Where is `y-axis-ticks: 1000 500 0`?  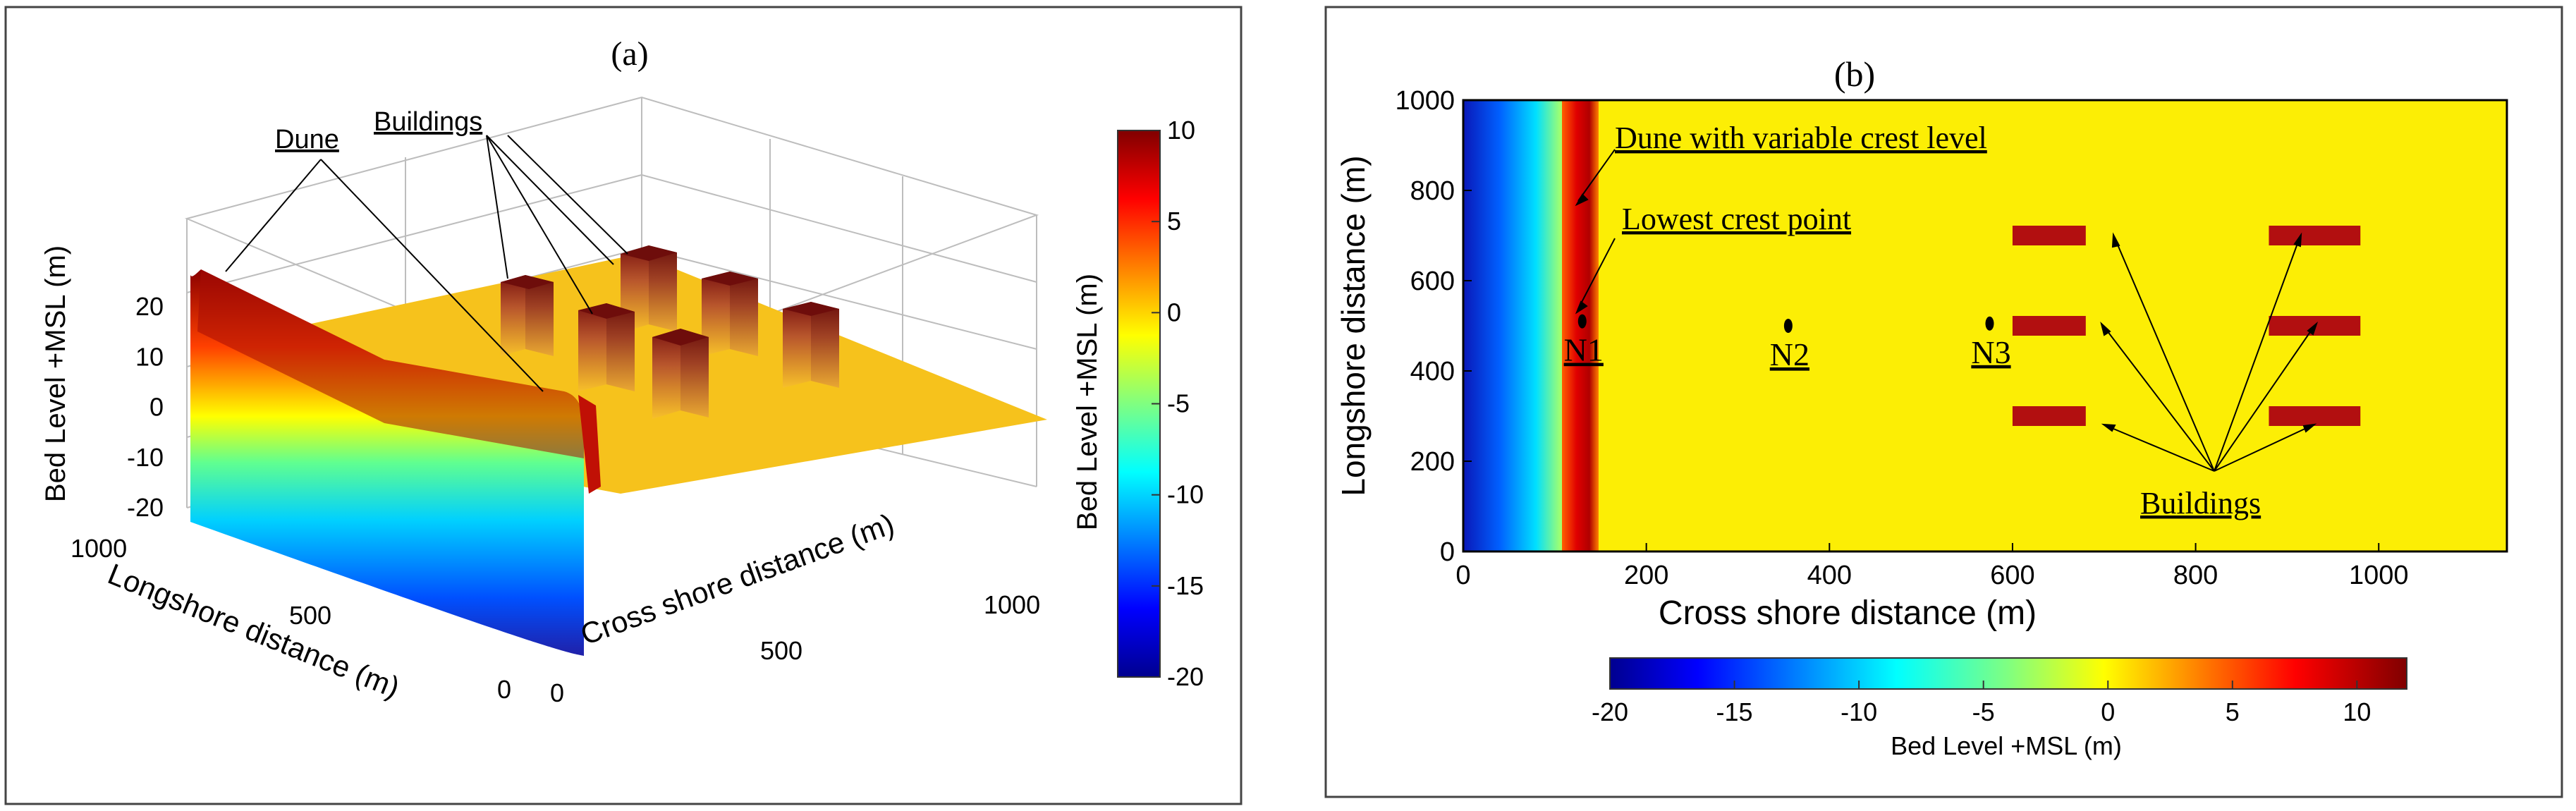 y-axis-ticks: 1000 500 0 is located at coordinates (291, 619).